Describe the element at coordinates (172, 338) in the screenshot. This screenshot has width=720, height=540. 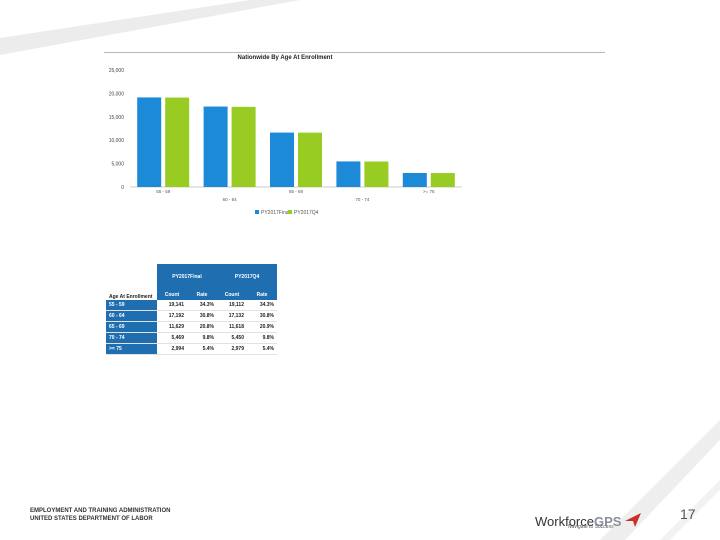
I see `table-cell: 5,469` at that location.